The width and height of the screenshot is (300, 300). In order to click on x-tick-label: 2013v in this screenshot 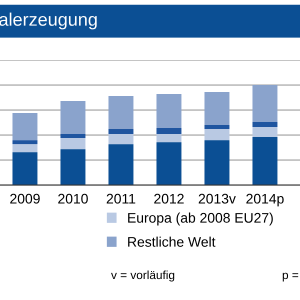, I will do `click(217, 199)`.